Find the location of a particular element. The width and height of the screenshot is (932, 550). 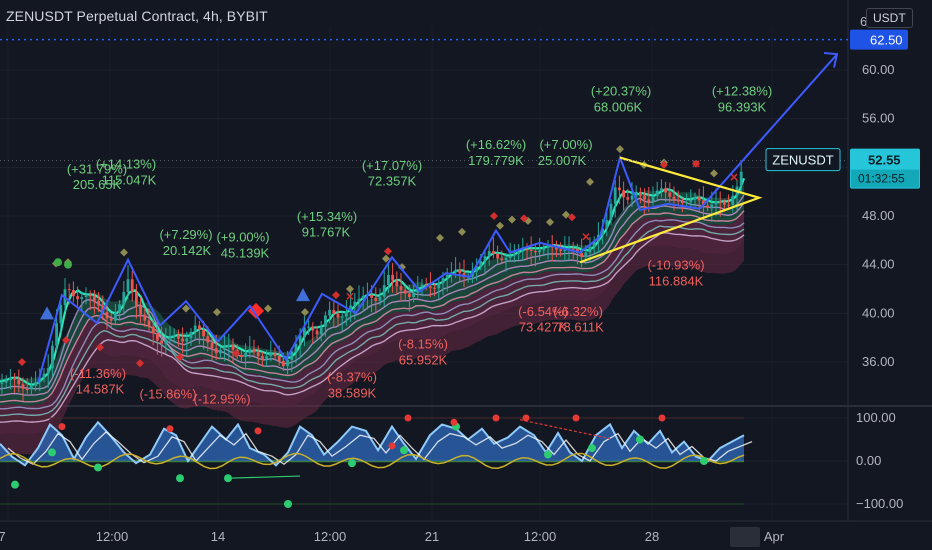

chart-title: ZENUSDT Perpetual Contract, 4h, BYBIT is located at coordinates (137, 16).